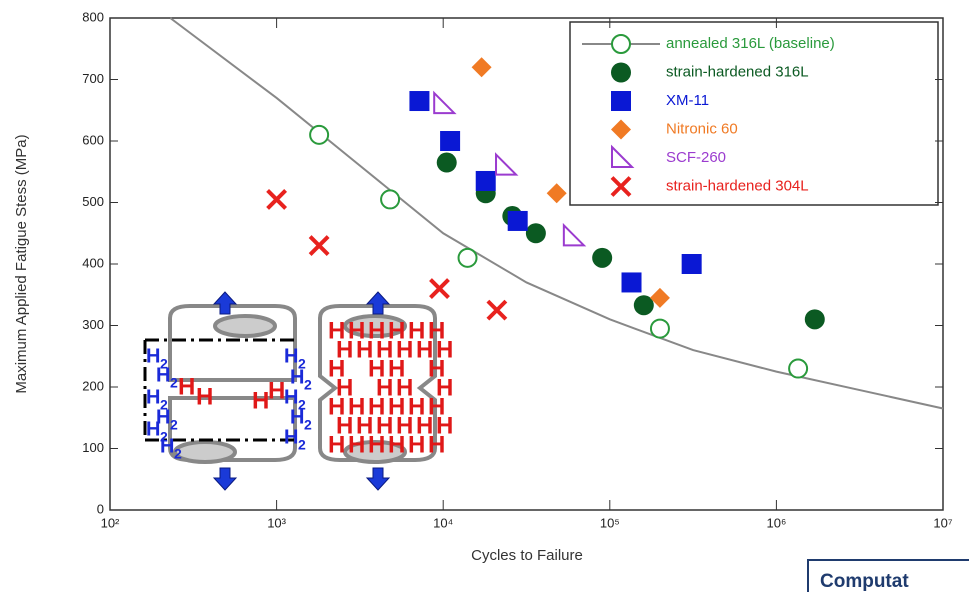 The width and height of the screenshot is (969, 592). I want to click on x-tick-label: 10⁵, so click(610, 522).